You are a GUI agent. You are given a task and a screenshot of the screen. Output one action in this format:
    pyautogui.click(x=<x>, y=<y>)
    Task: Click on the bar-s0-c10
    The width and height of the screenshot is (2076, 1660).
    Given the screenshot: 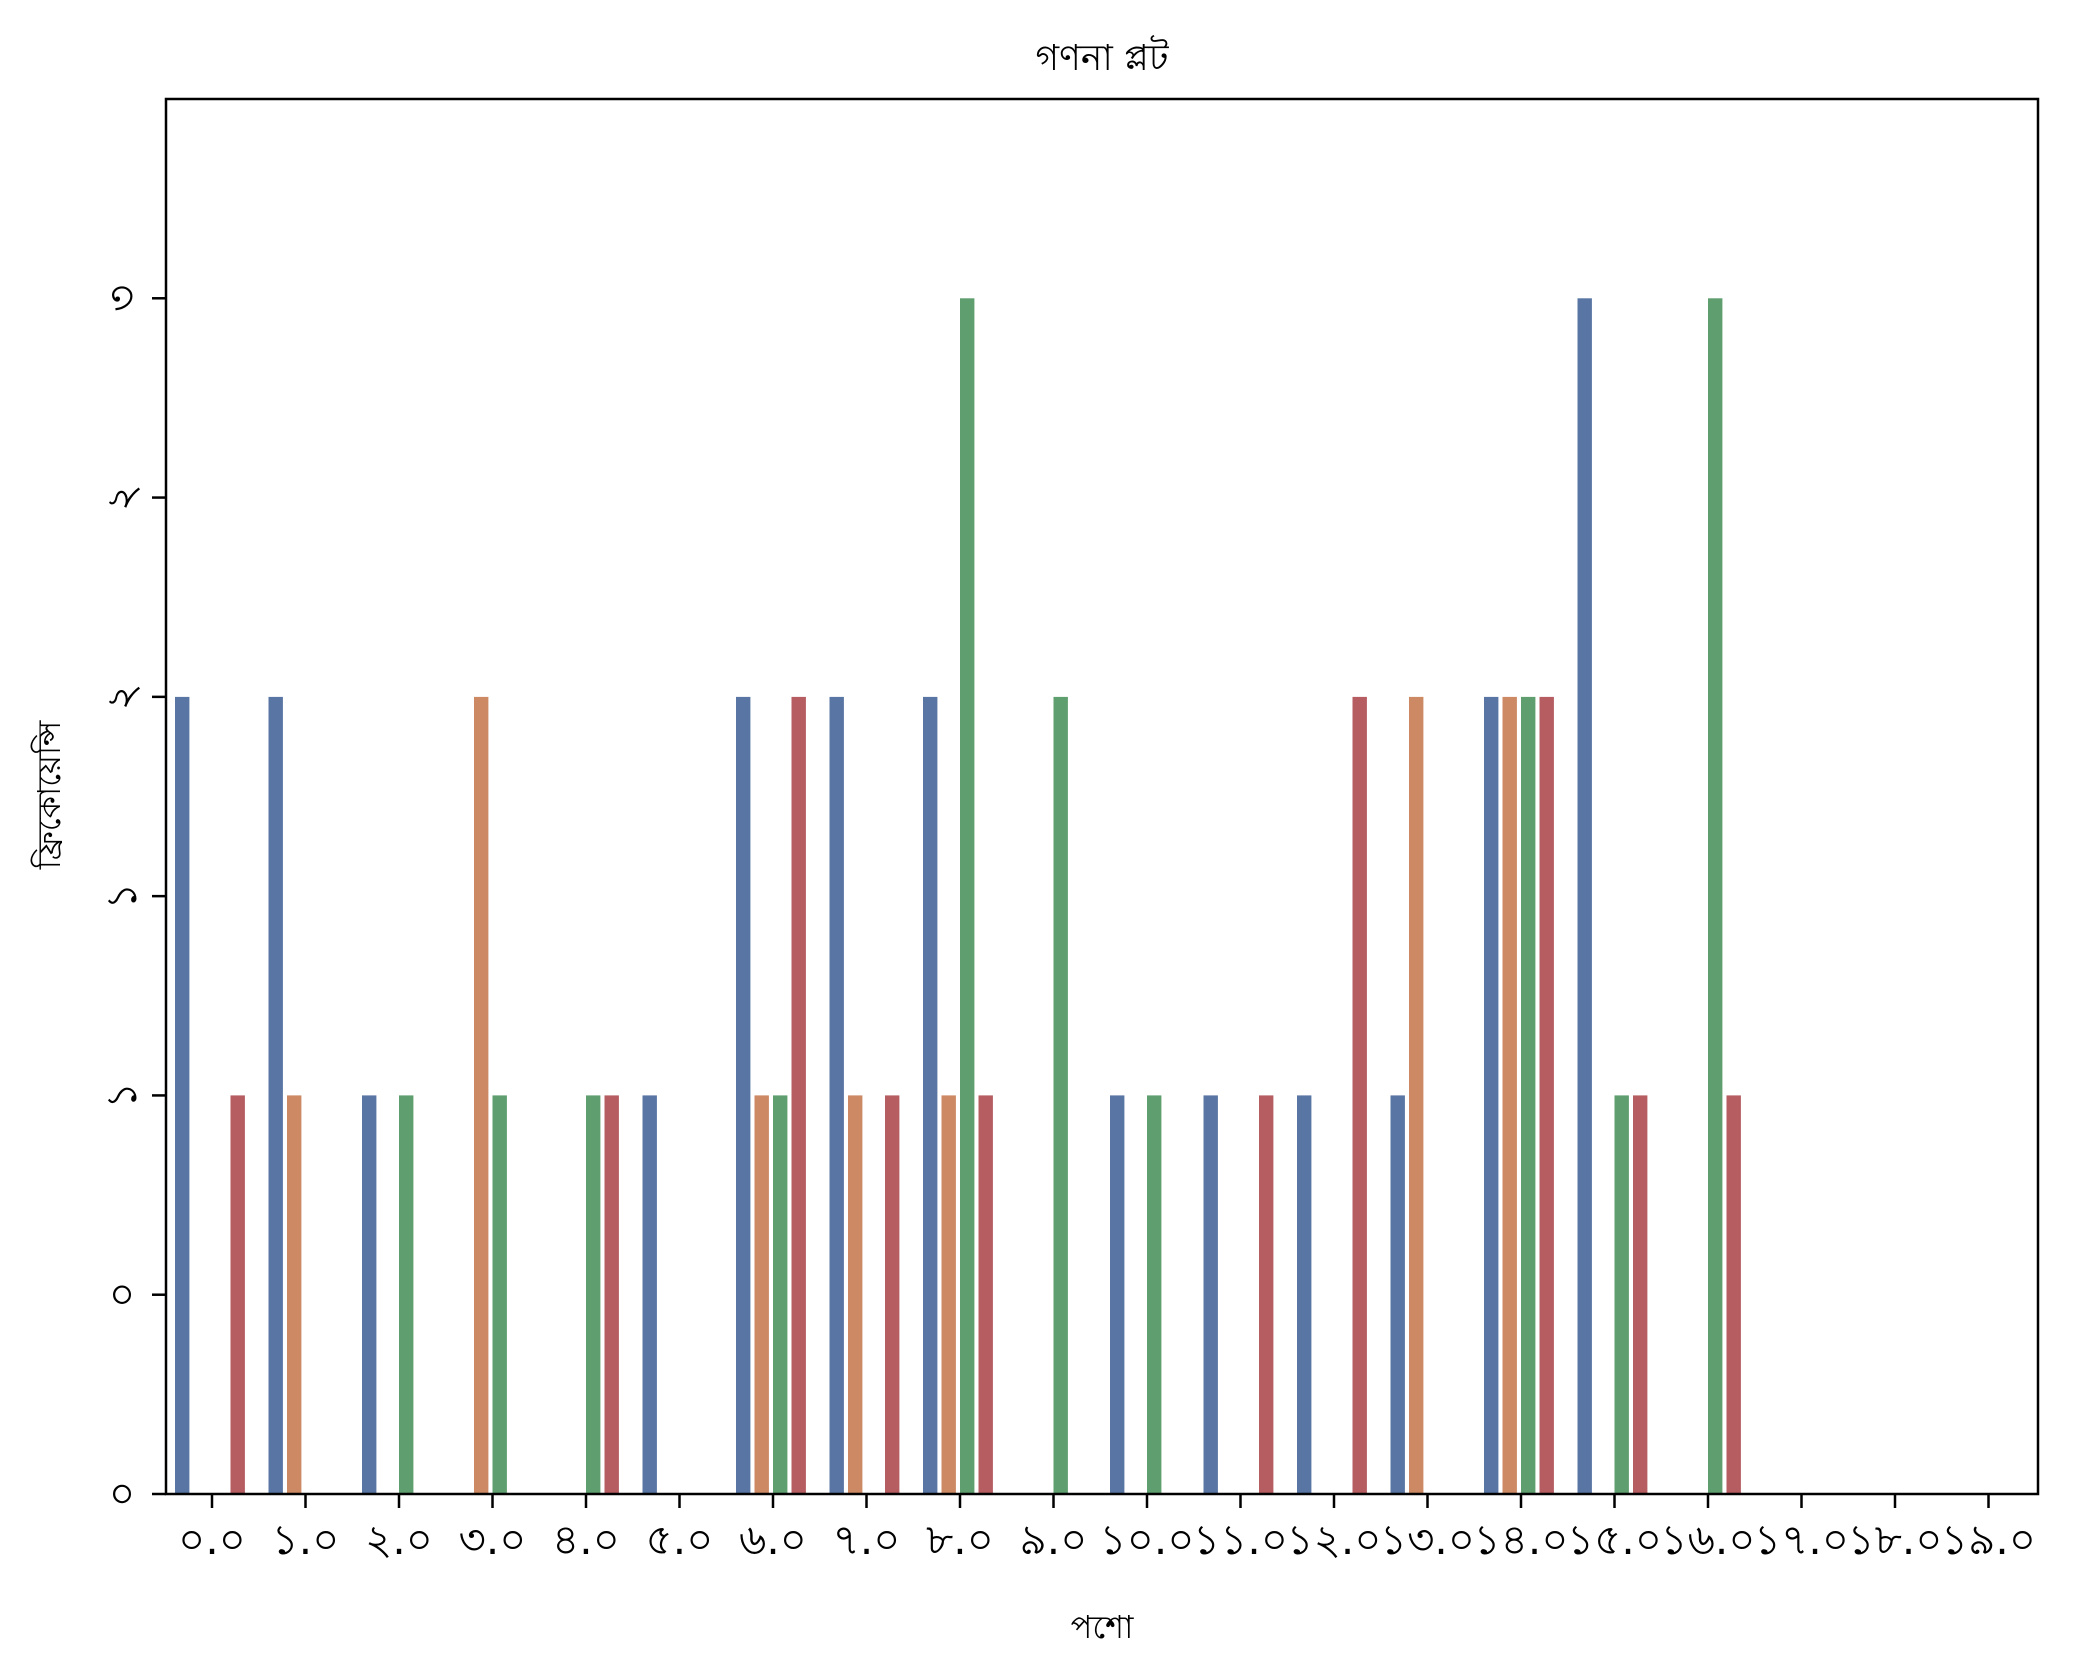 What is the action you would take?
    pyautogui.click(x=1117, y=1294)
    